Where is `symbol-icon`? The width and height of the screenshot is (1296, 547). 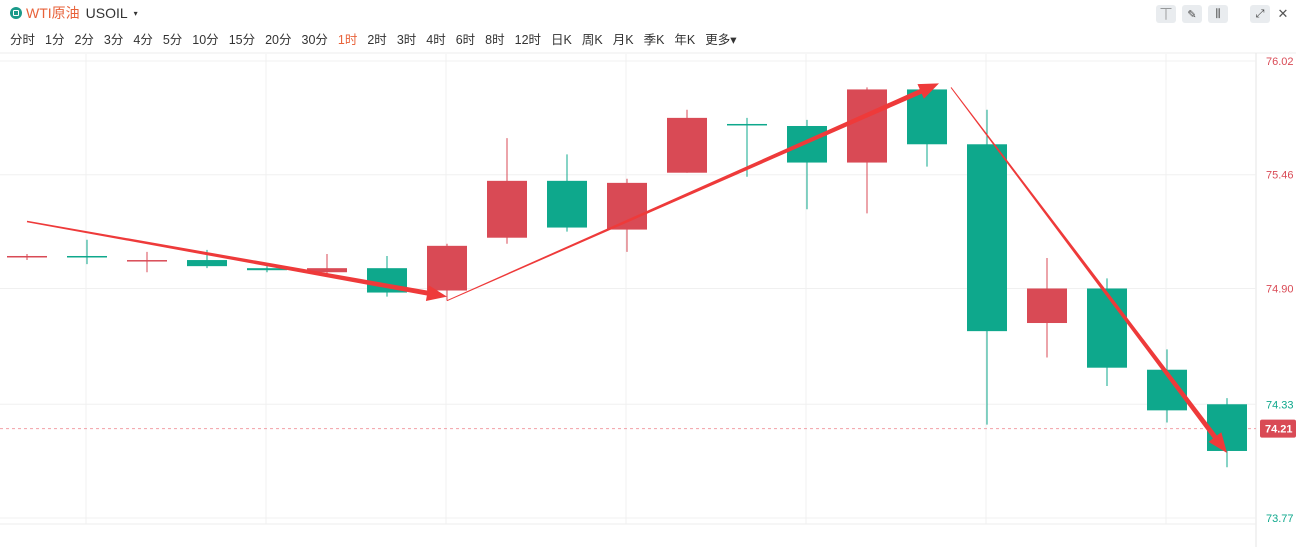
symbol-icon is located at coordinates (16, 13).